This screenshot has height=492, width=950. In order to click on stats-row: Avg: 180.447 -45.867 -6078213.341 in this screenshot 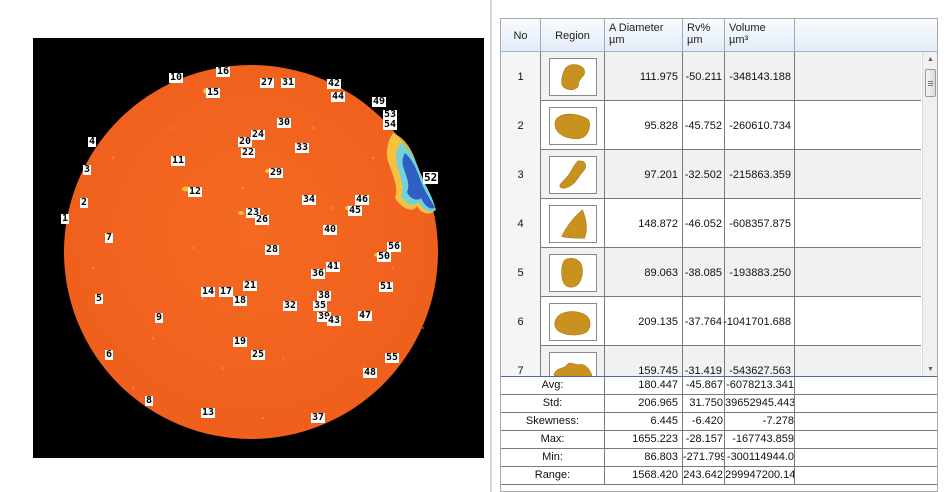, I will do `click(719, 386)`.